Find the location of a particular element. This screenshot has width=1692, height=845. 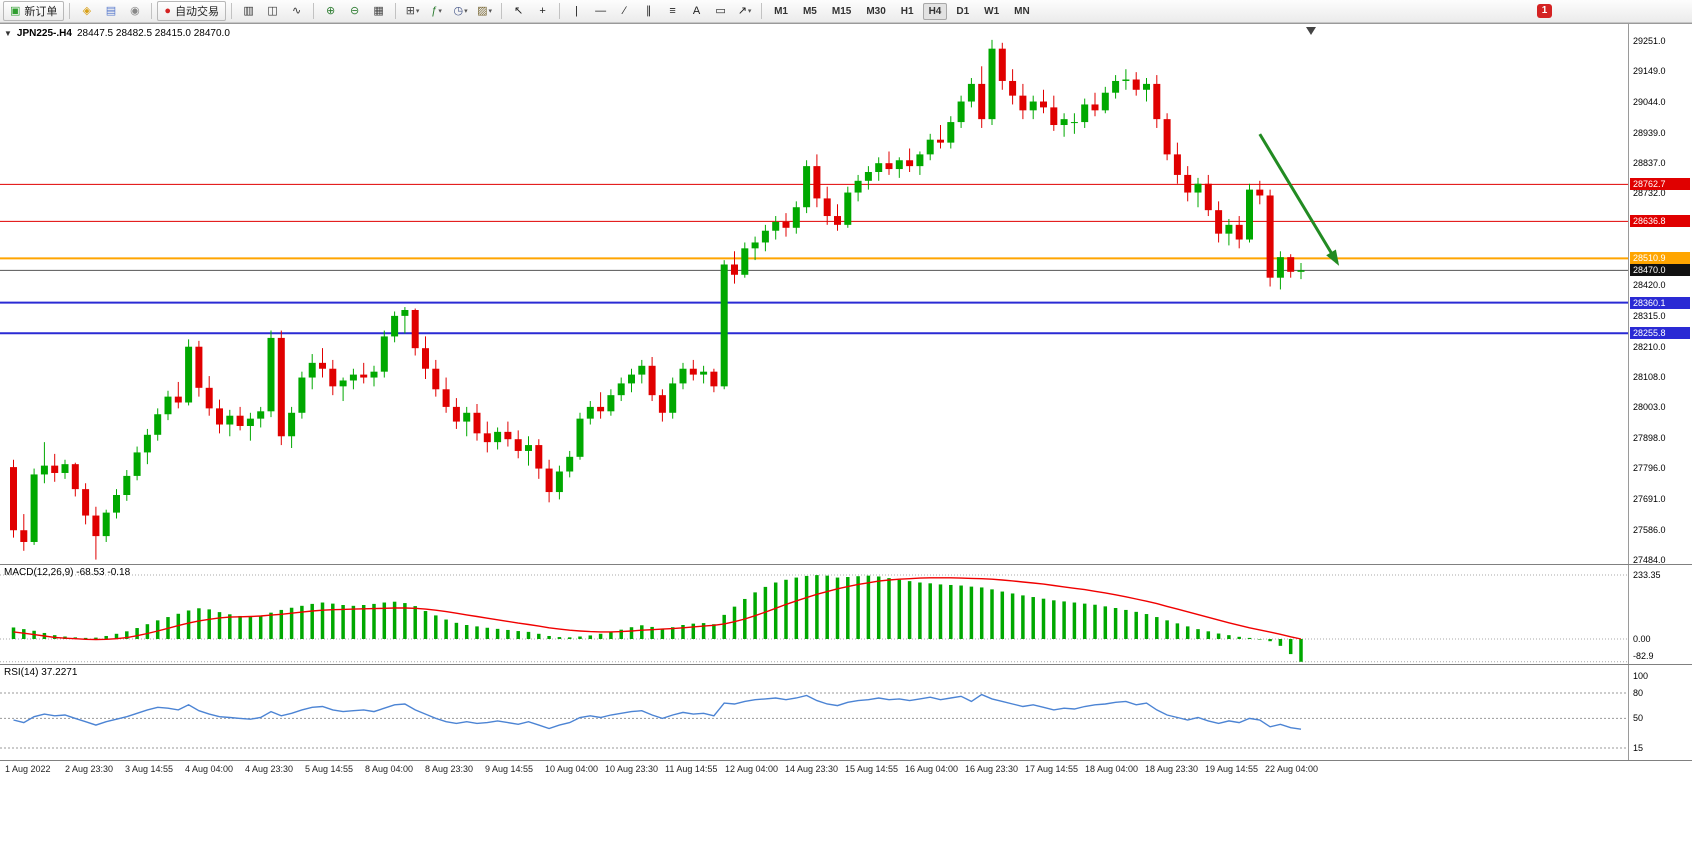

price-axis-tick: 28939.0 is located at coordinates (1649, 132).